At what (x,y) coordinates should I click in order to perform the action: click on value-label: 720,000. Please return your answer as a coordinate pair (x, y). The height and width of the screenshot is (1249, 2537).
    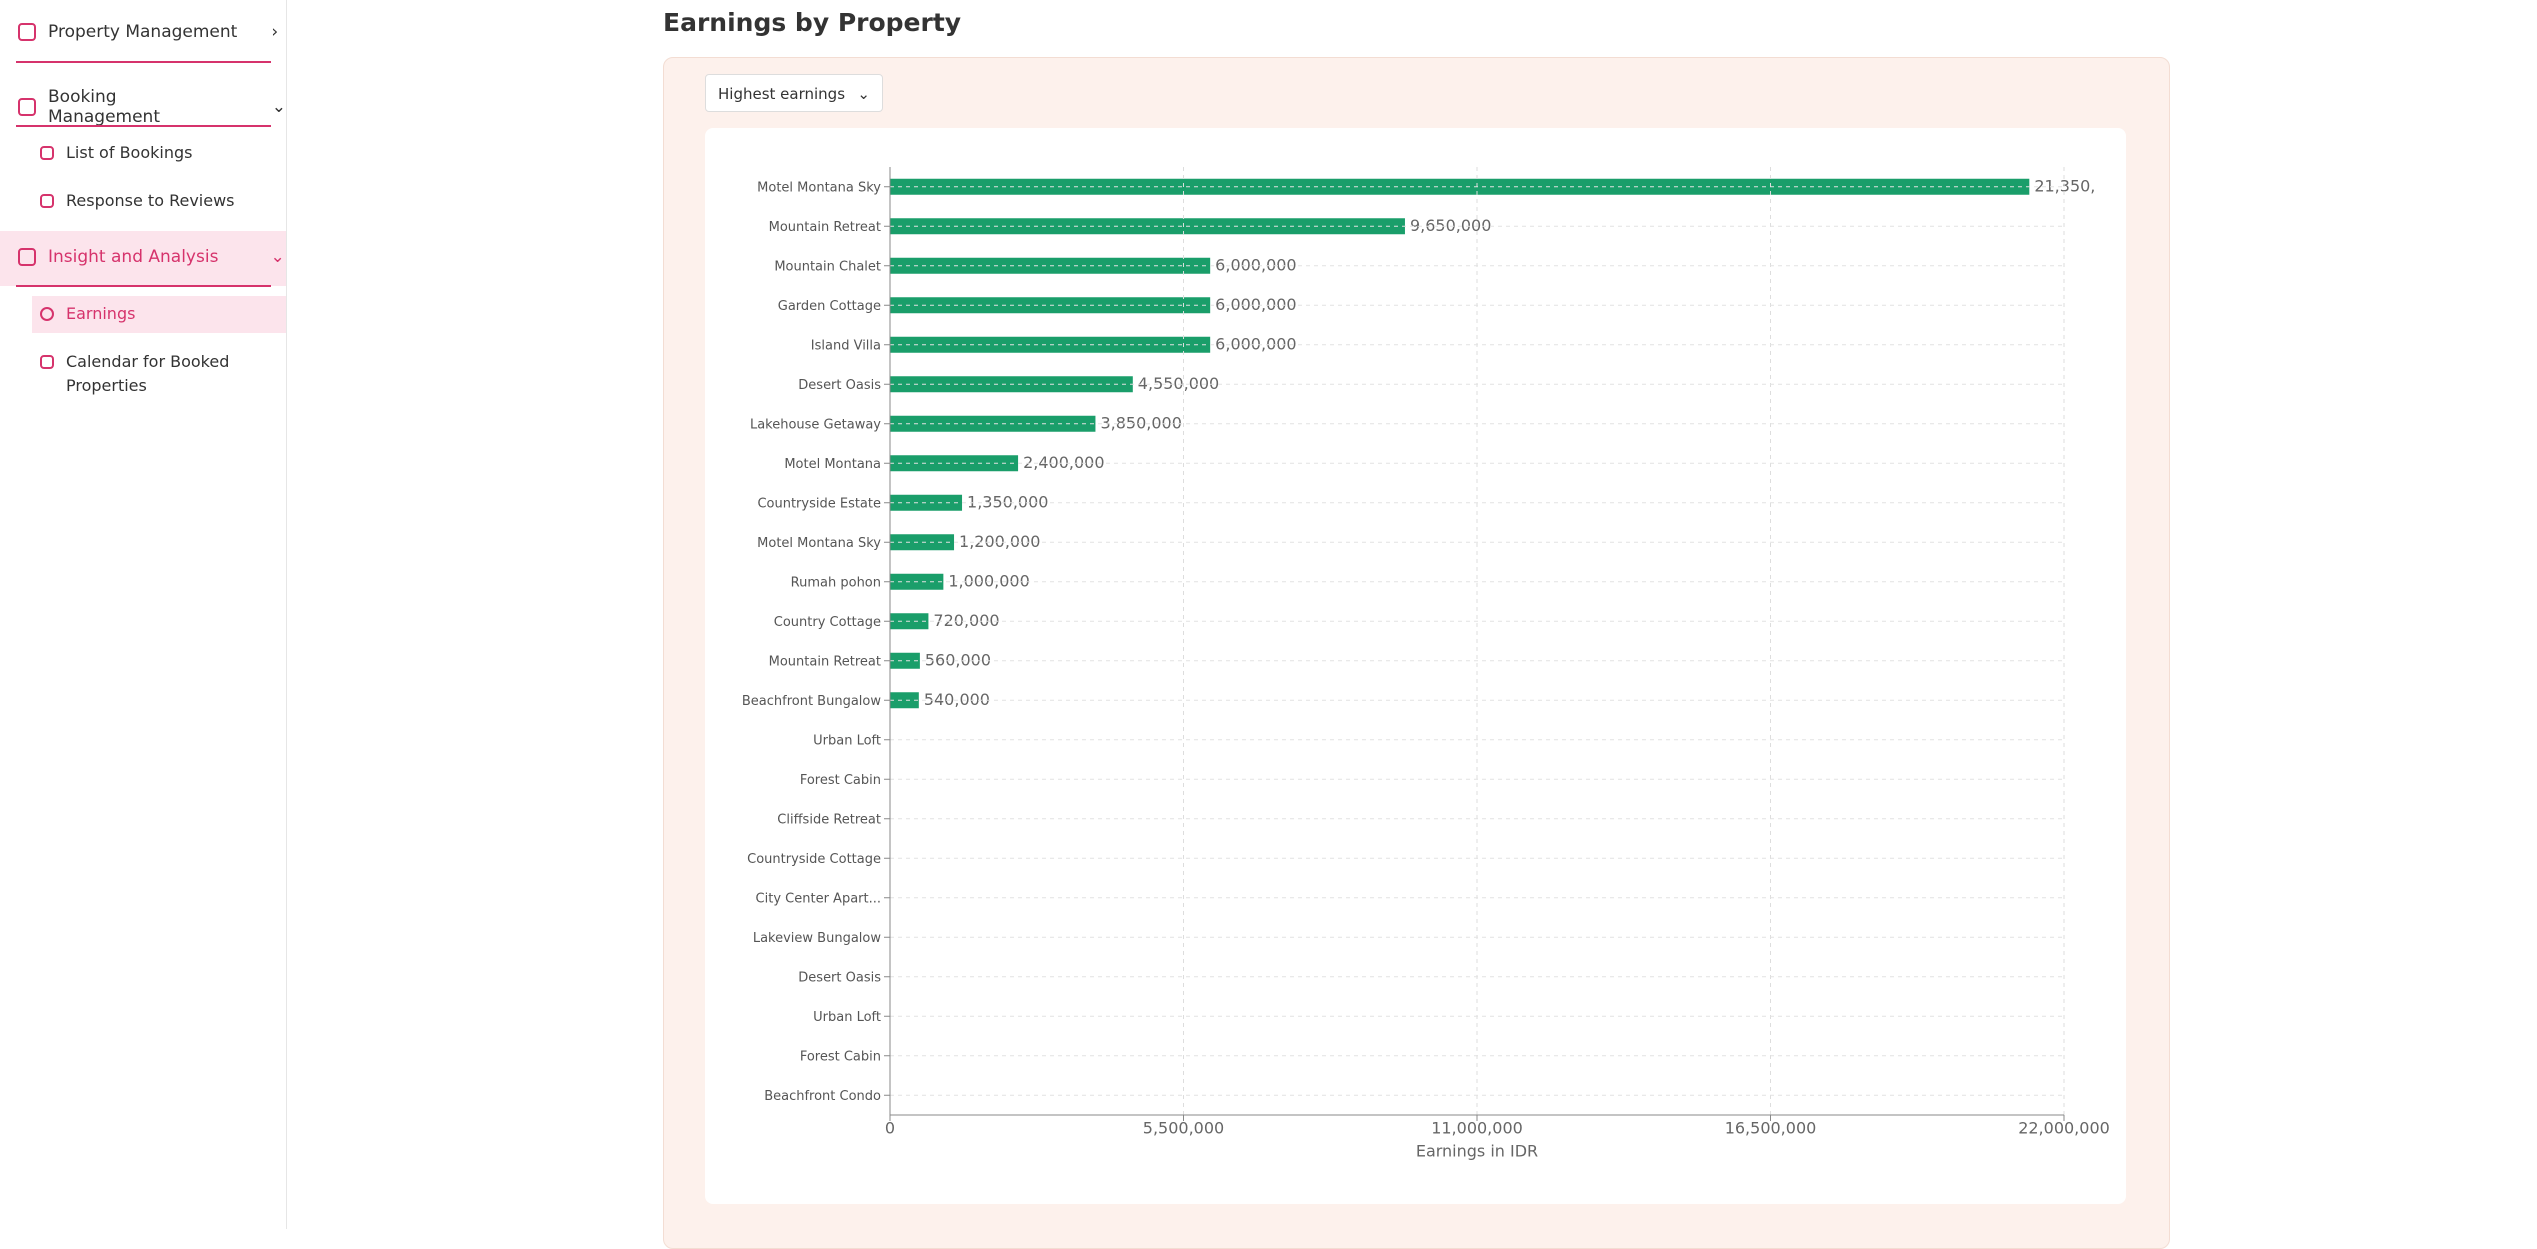
    Looking at the image, I should click on (966, 620).